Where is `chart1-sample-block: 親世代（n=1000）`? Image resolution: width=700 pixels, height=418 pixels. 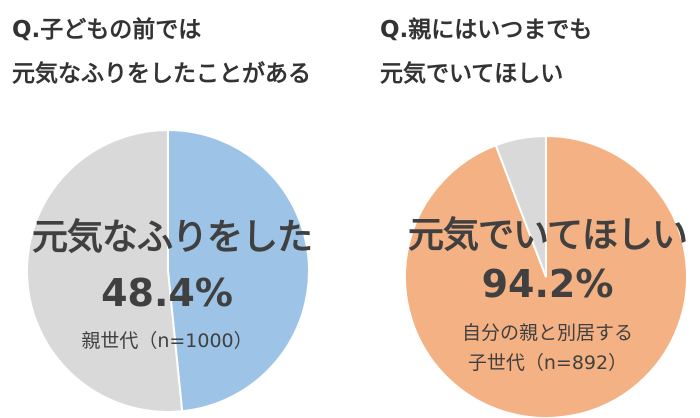
chart1-sample-block: 親世代（n=1000） is located at coordinates (167, 339).